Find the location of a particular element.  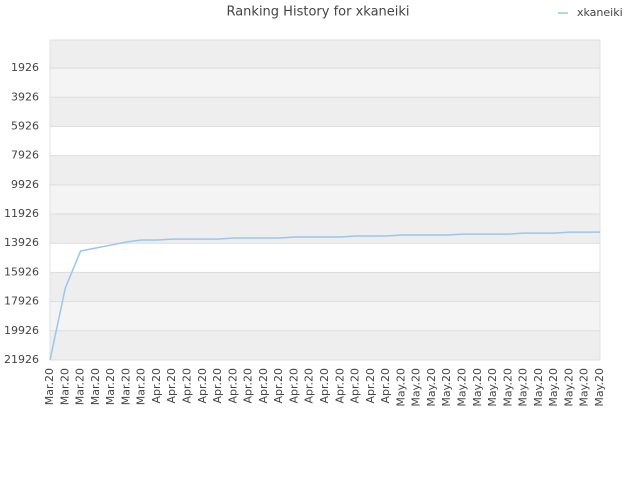

y-tick-label: 21926 is located at coordinates (21, 359).